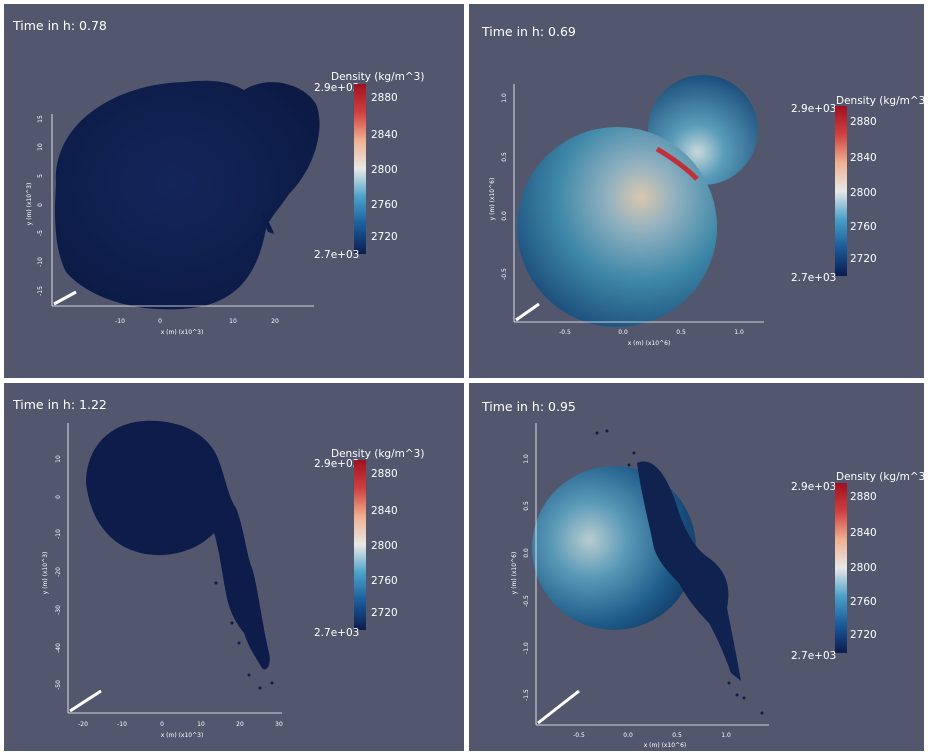 The height and width of the screenshot is (755, 928). What do you see at coordinates (526, 601) in the screenshot?
I see `y-tick-label: -0.5` at bounding box center [526, 601].